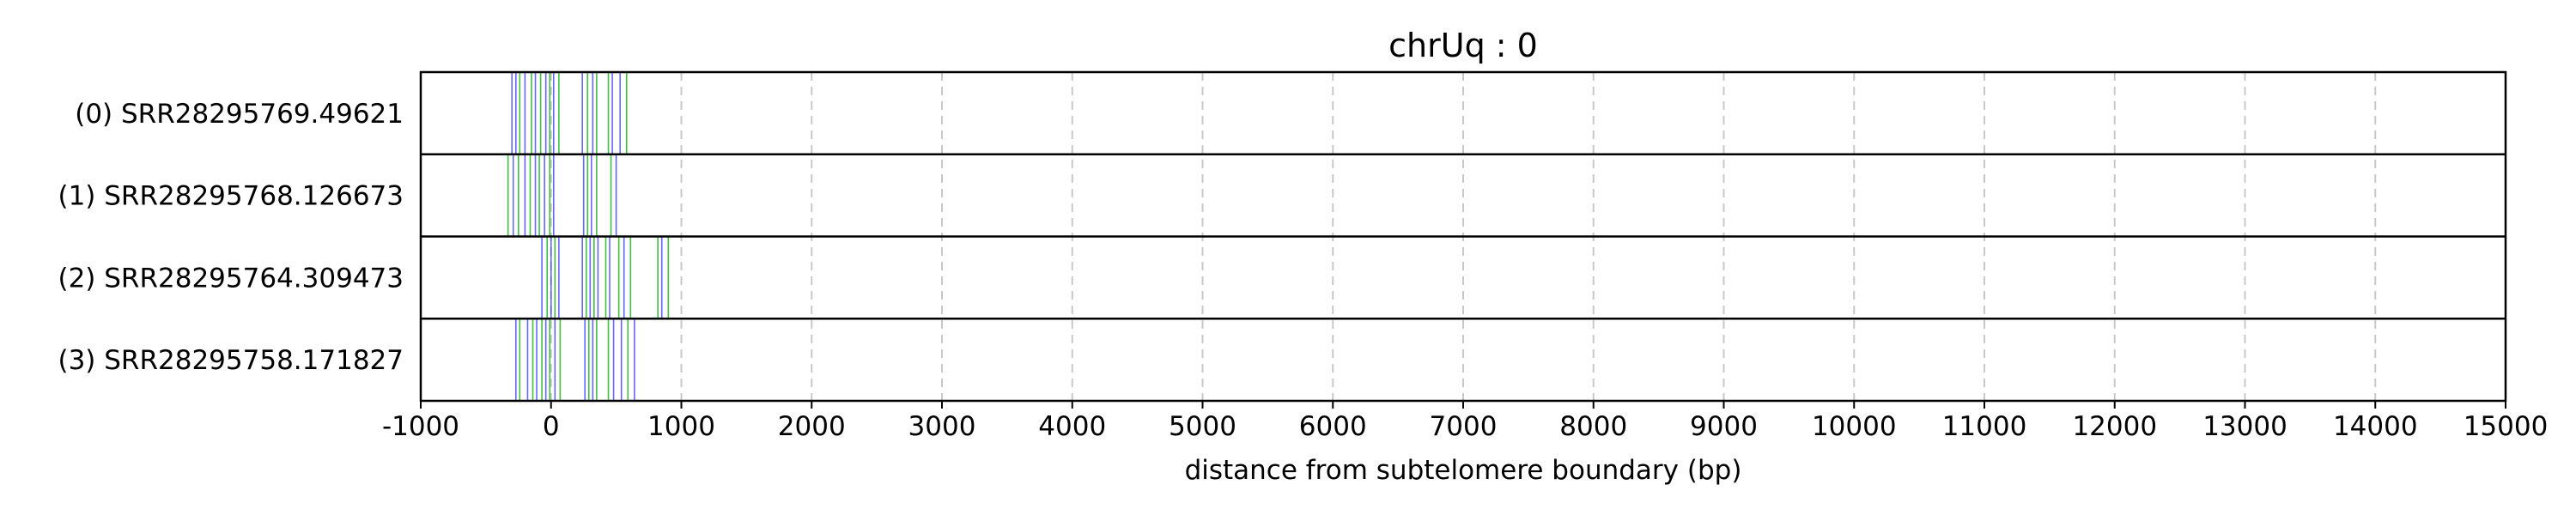  I want to click on row-label-3: (3) SRR28295758.171827, so click(231, 360).